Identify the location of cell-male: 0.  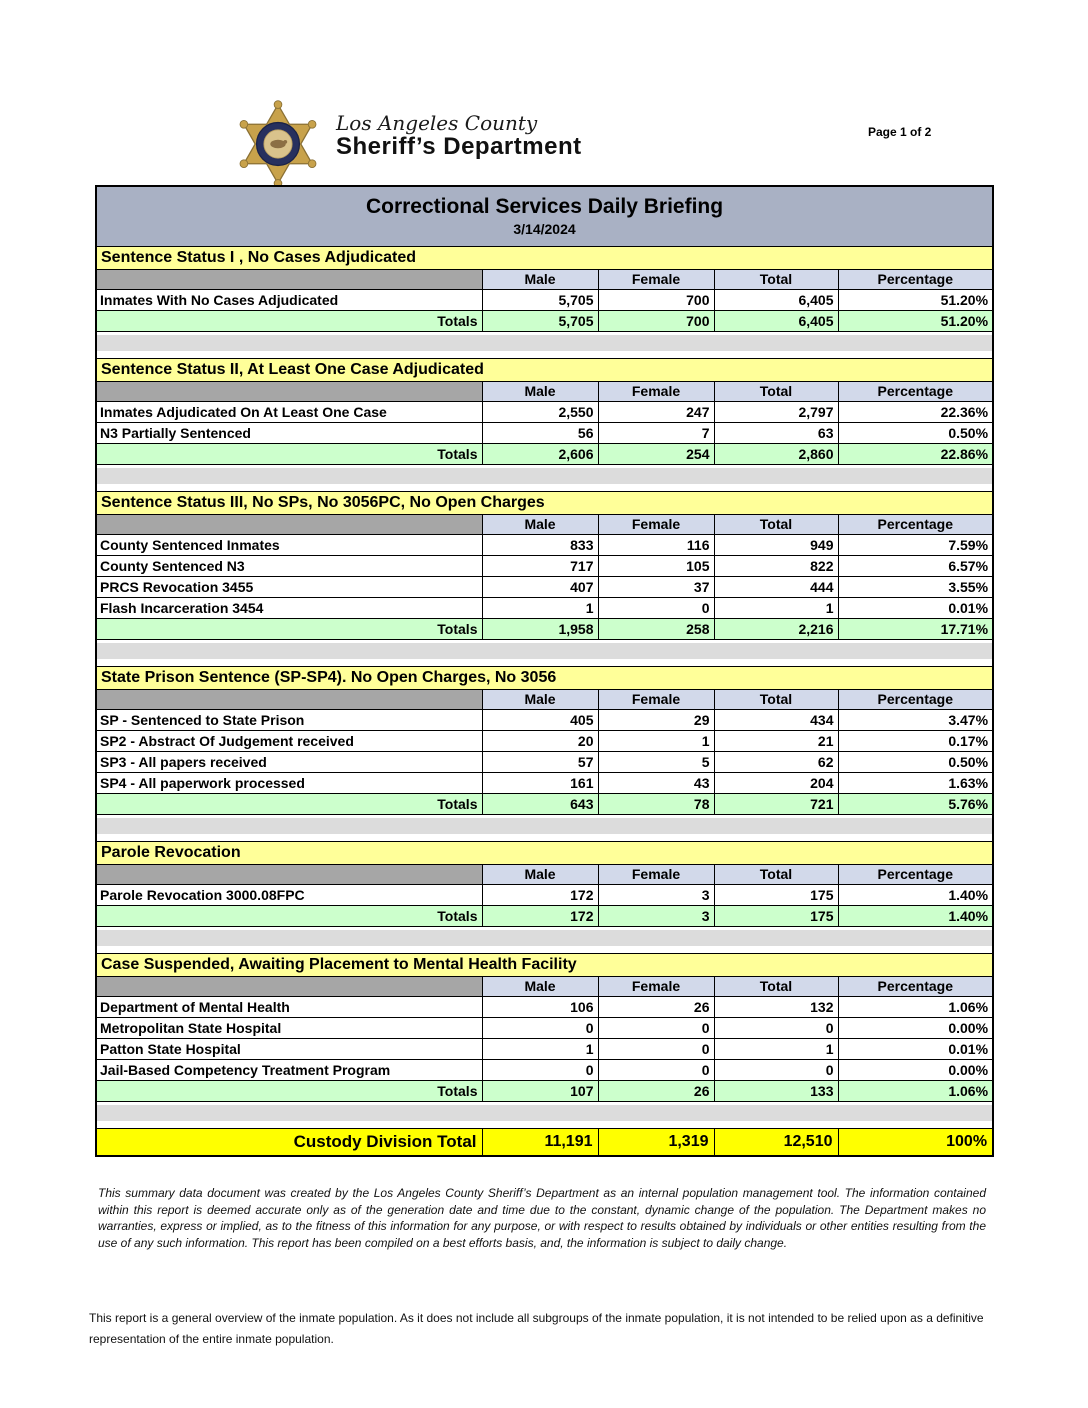
(540, 1027).